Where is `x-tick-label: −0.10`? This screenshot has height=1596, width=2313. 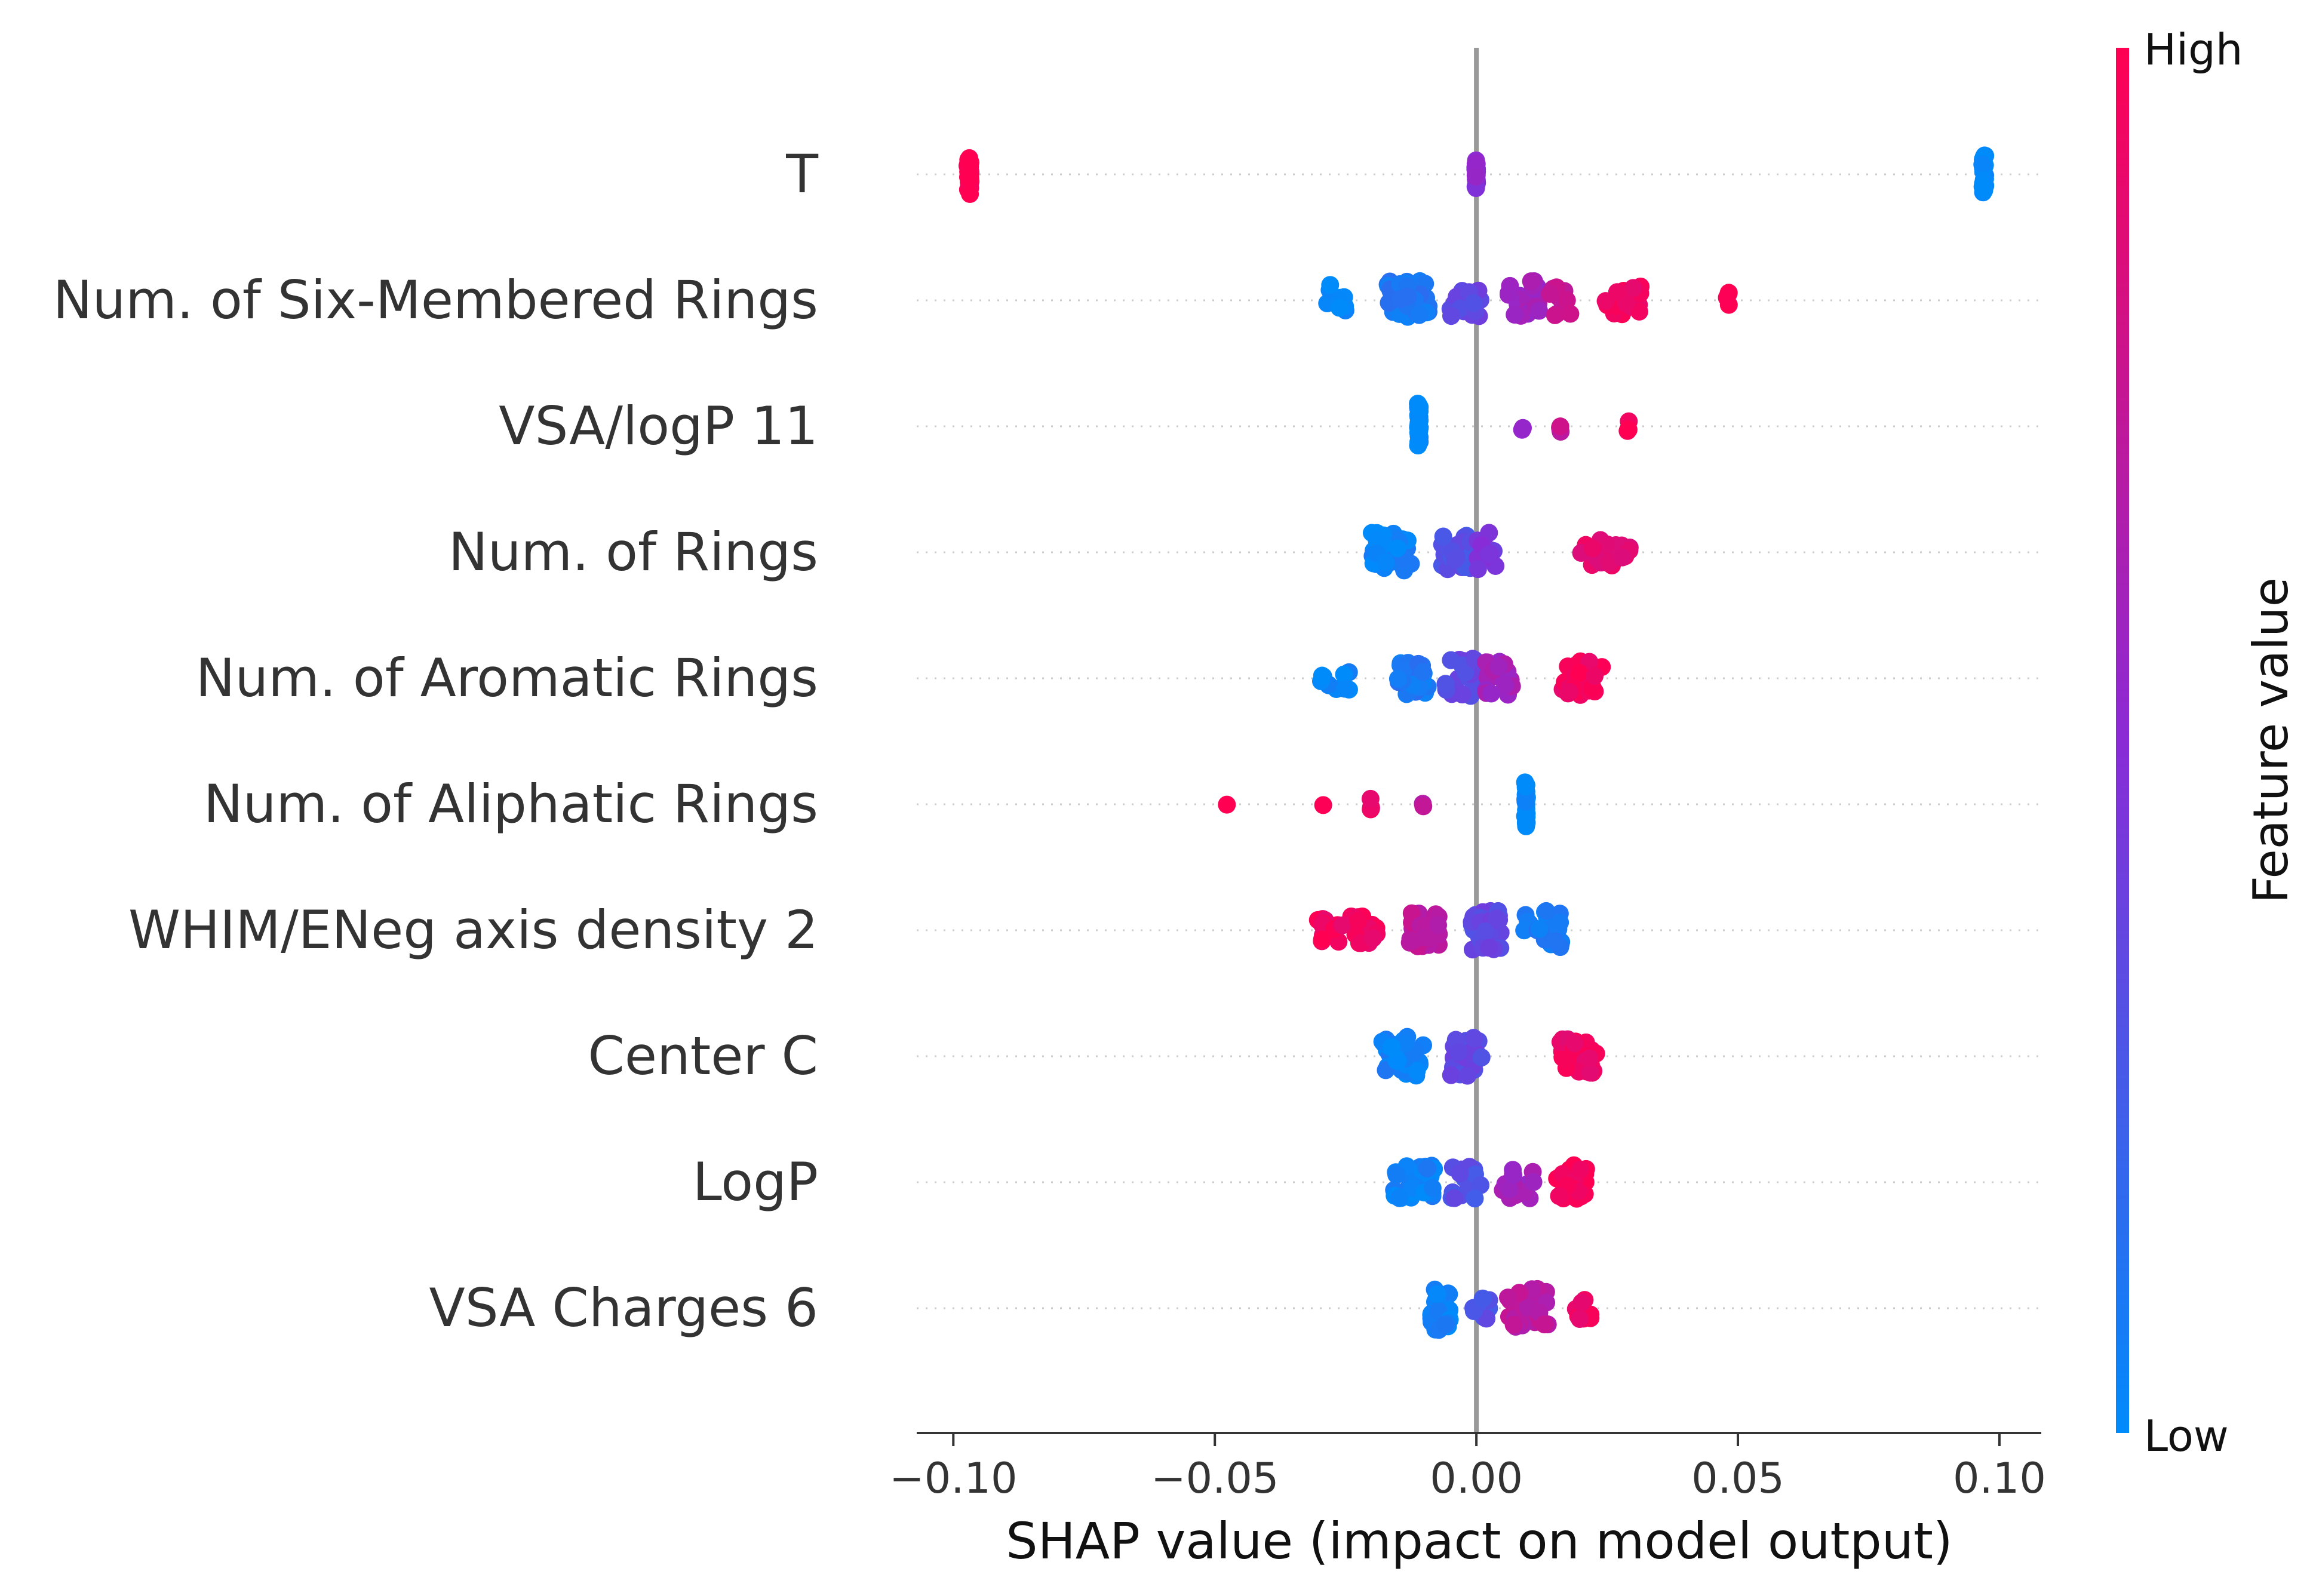 x-tick-label: −0.10 is located at coordinates (953, 1478).